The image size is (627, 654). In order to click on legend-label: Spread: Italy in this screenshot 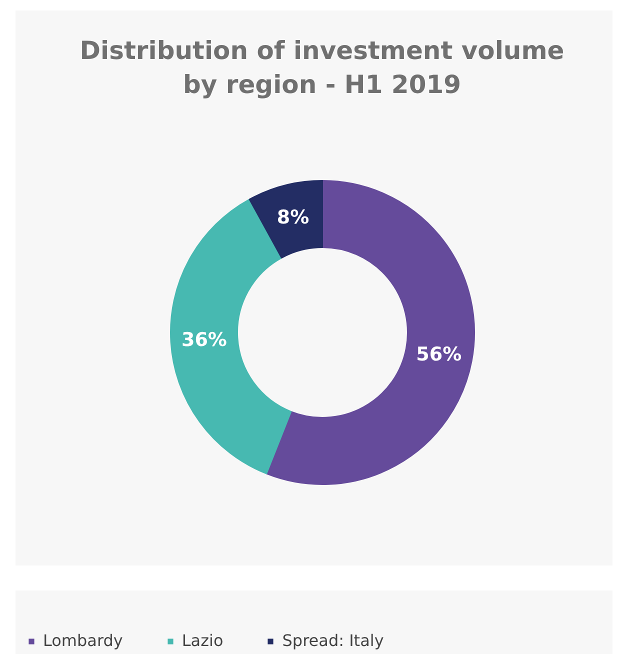, I will do `click(333, 640)`.